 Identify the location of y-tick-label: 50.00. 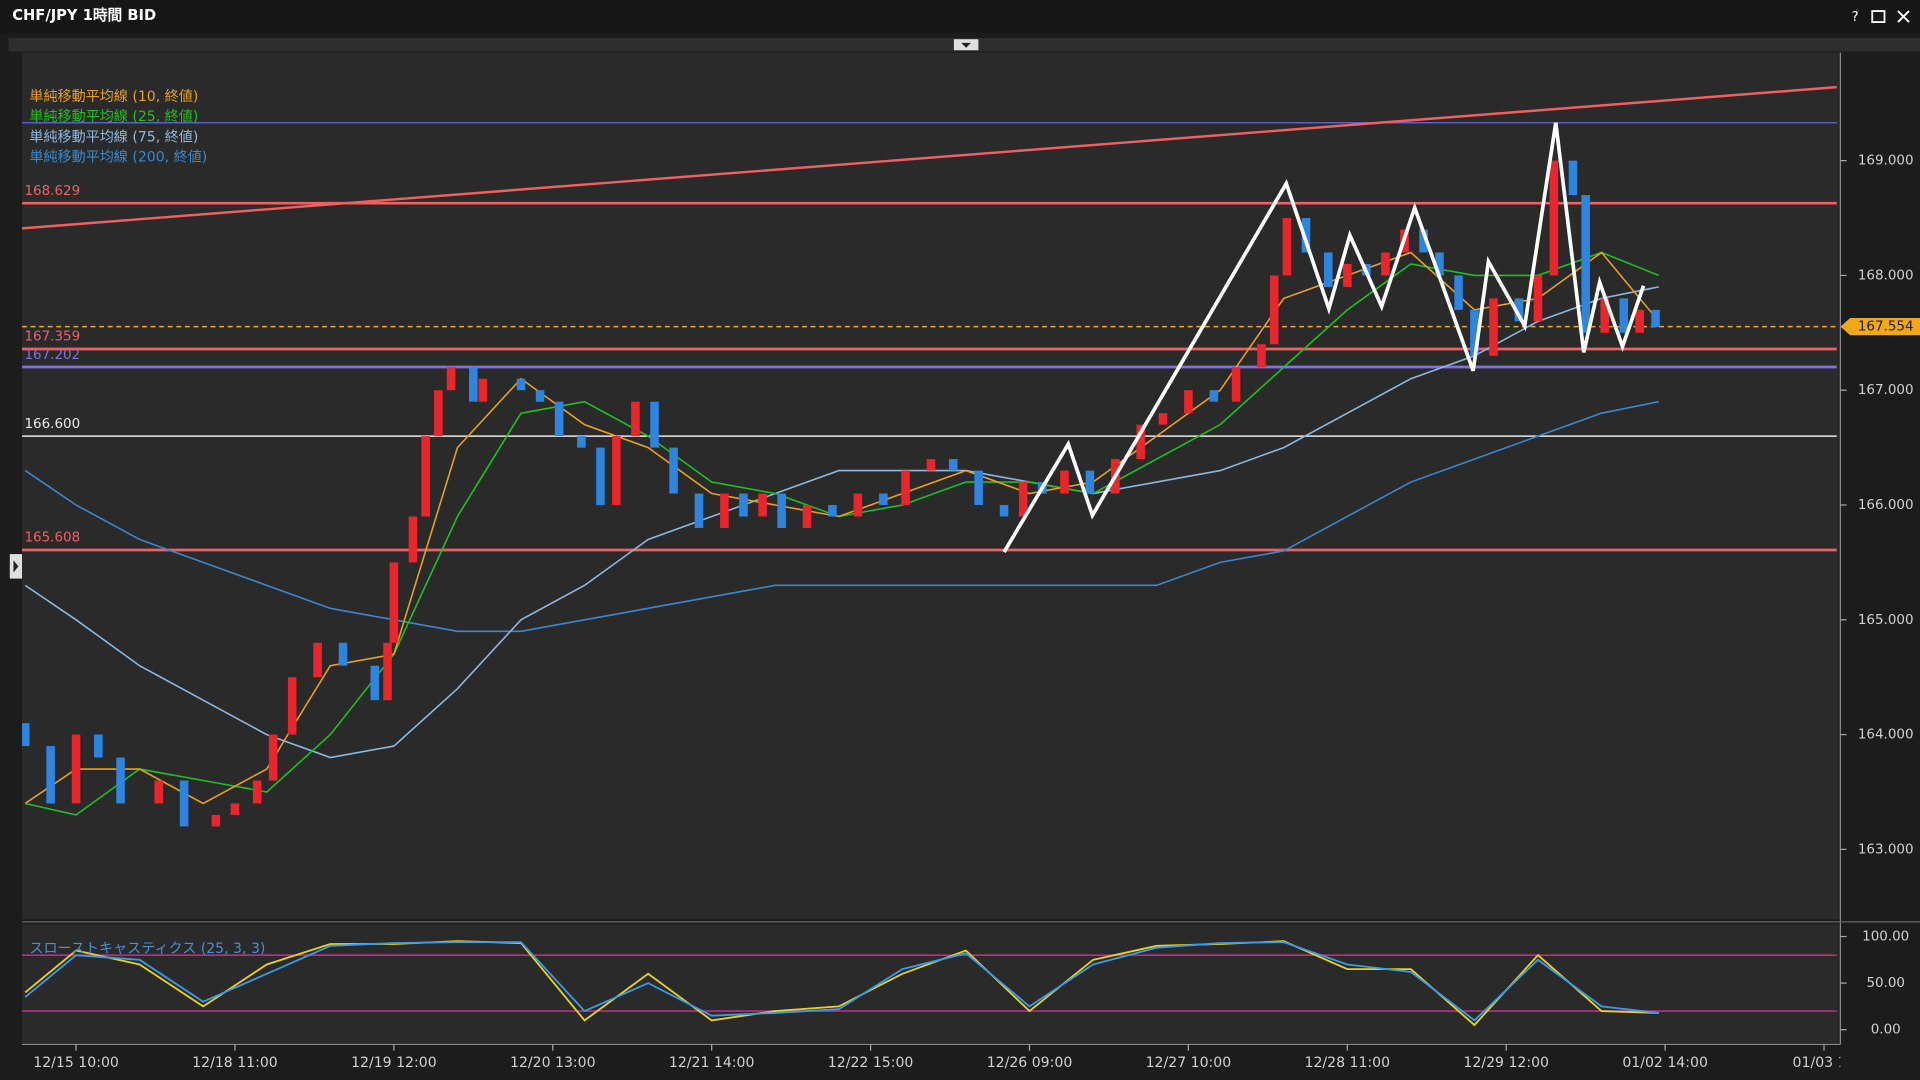
(1885, 983).